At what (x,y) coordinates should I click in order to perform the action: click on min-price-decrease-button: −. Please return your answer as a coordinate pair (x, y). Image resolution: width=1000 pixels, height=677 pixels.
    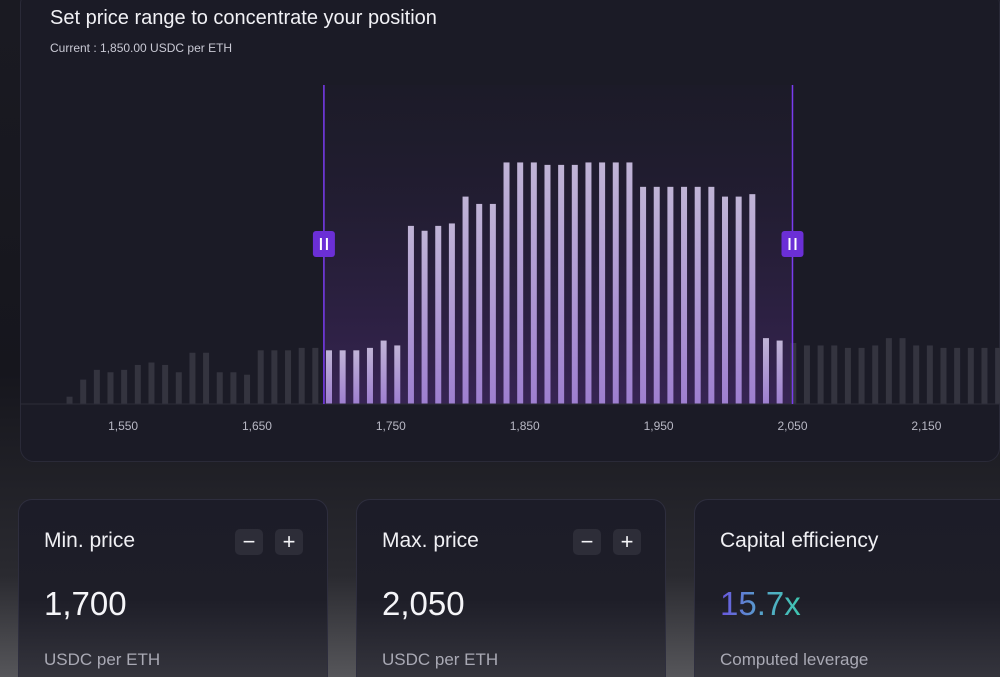
    Looking at the image, I should click on (249, 542).